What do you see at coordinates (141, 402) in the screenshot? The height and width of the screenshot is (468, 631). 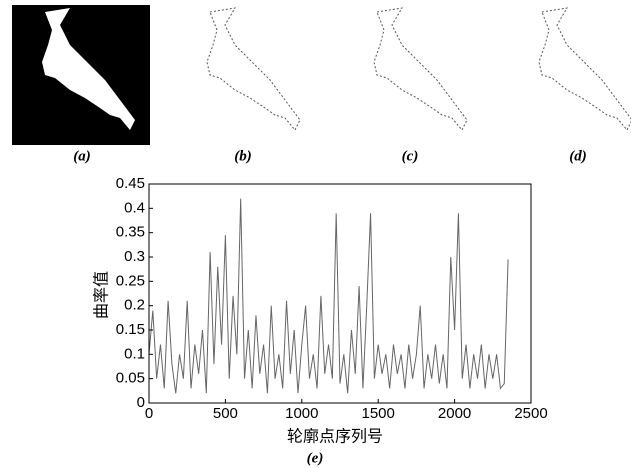 I see `y-tick-label: 0` at bounding box center [141, 402].